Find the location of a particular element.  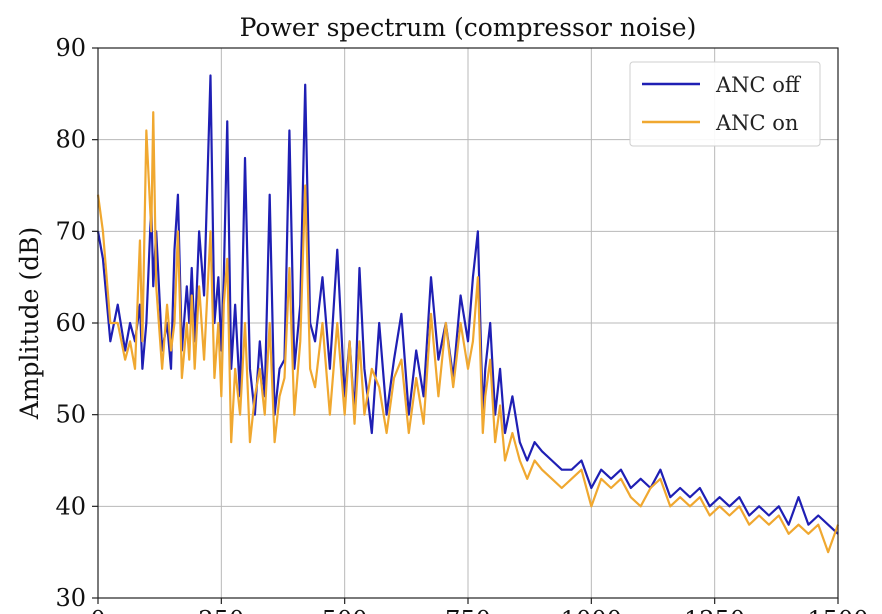

chart-title: Power spectrum (compressor noise) is located at coordinates (468, 27).